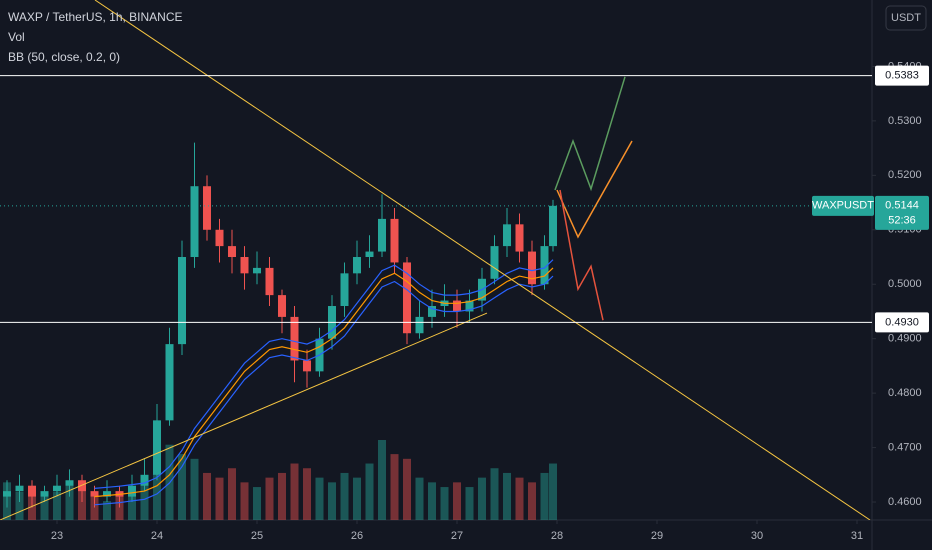  I want to click on currency-label: USDT, so click(906, 18).